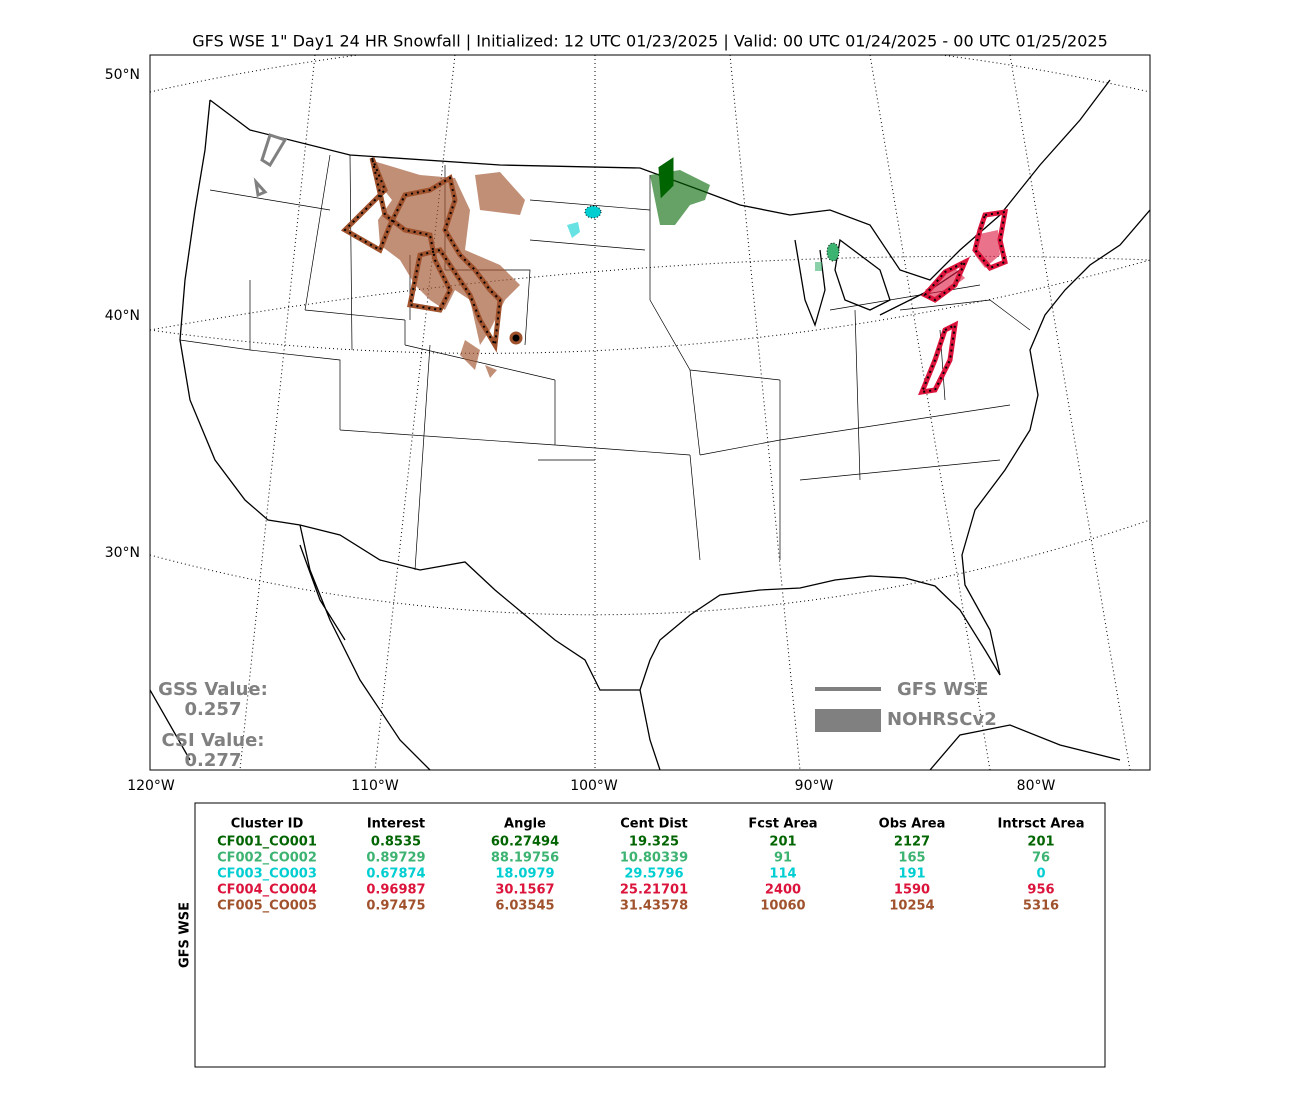  I want to click on score-value: 0.277, so click(213, 760).